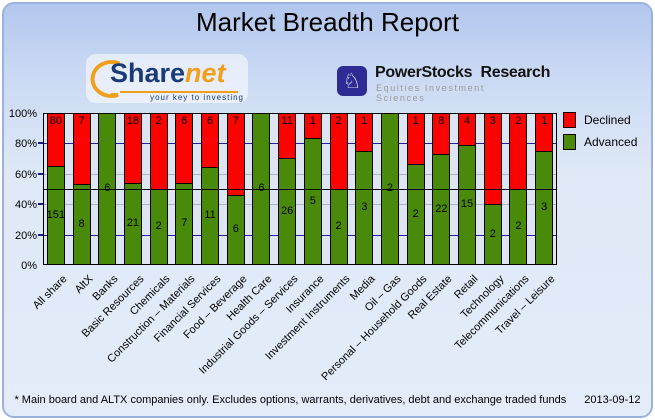  I want to click on knight-icon: ♘, so click(352, 81).